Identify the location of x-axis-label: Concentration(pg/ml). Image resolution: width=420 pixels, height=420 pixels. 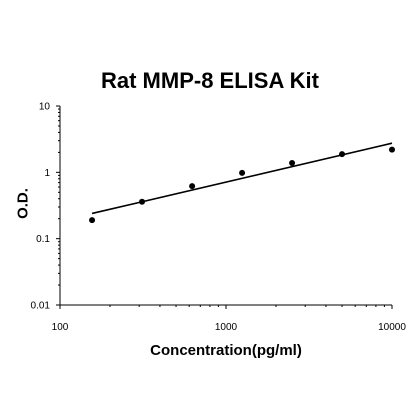
(226, 350).